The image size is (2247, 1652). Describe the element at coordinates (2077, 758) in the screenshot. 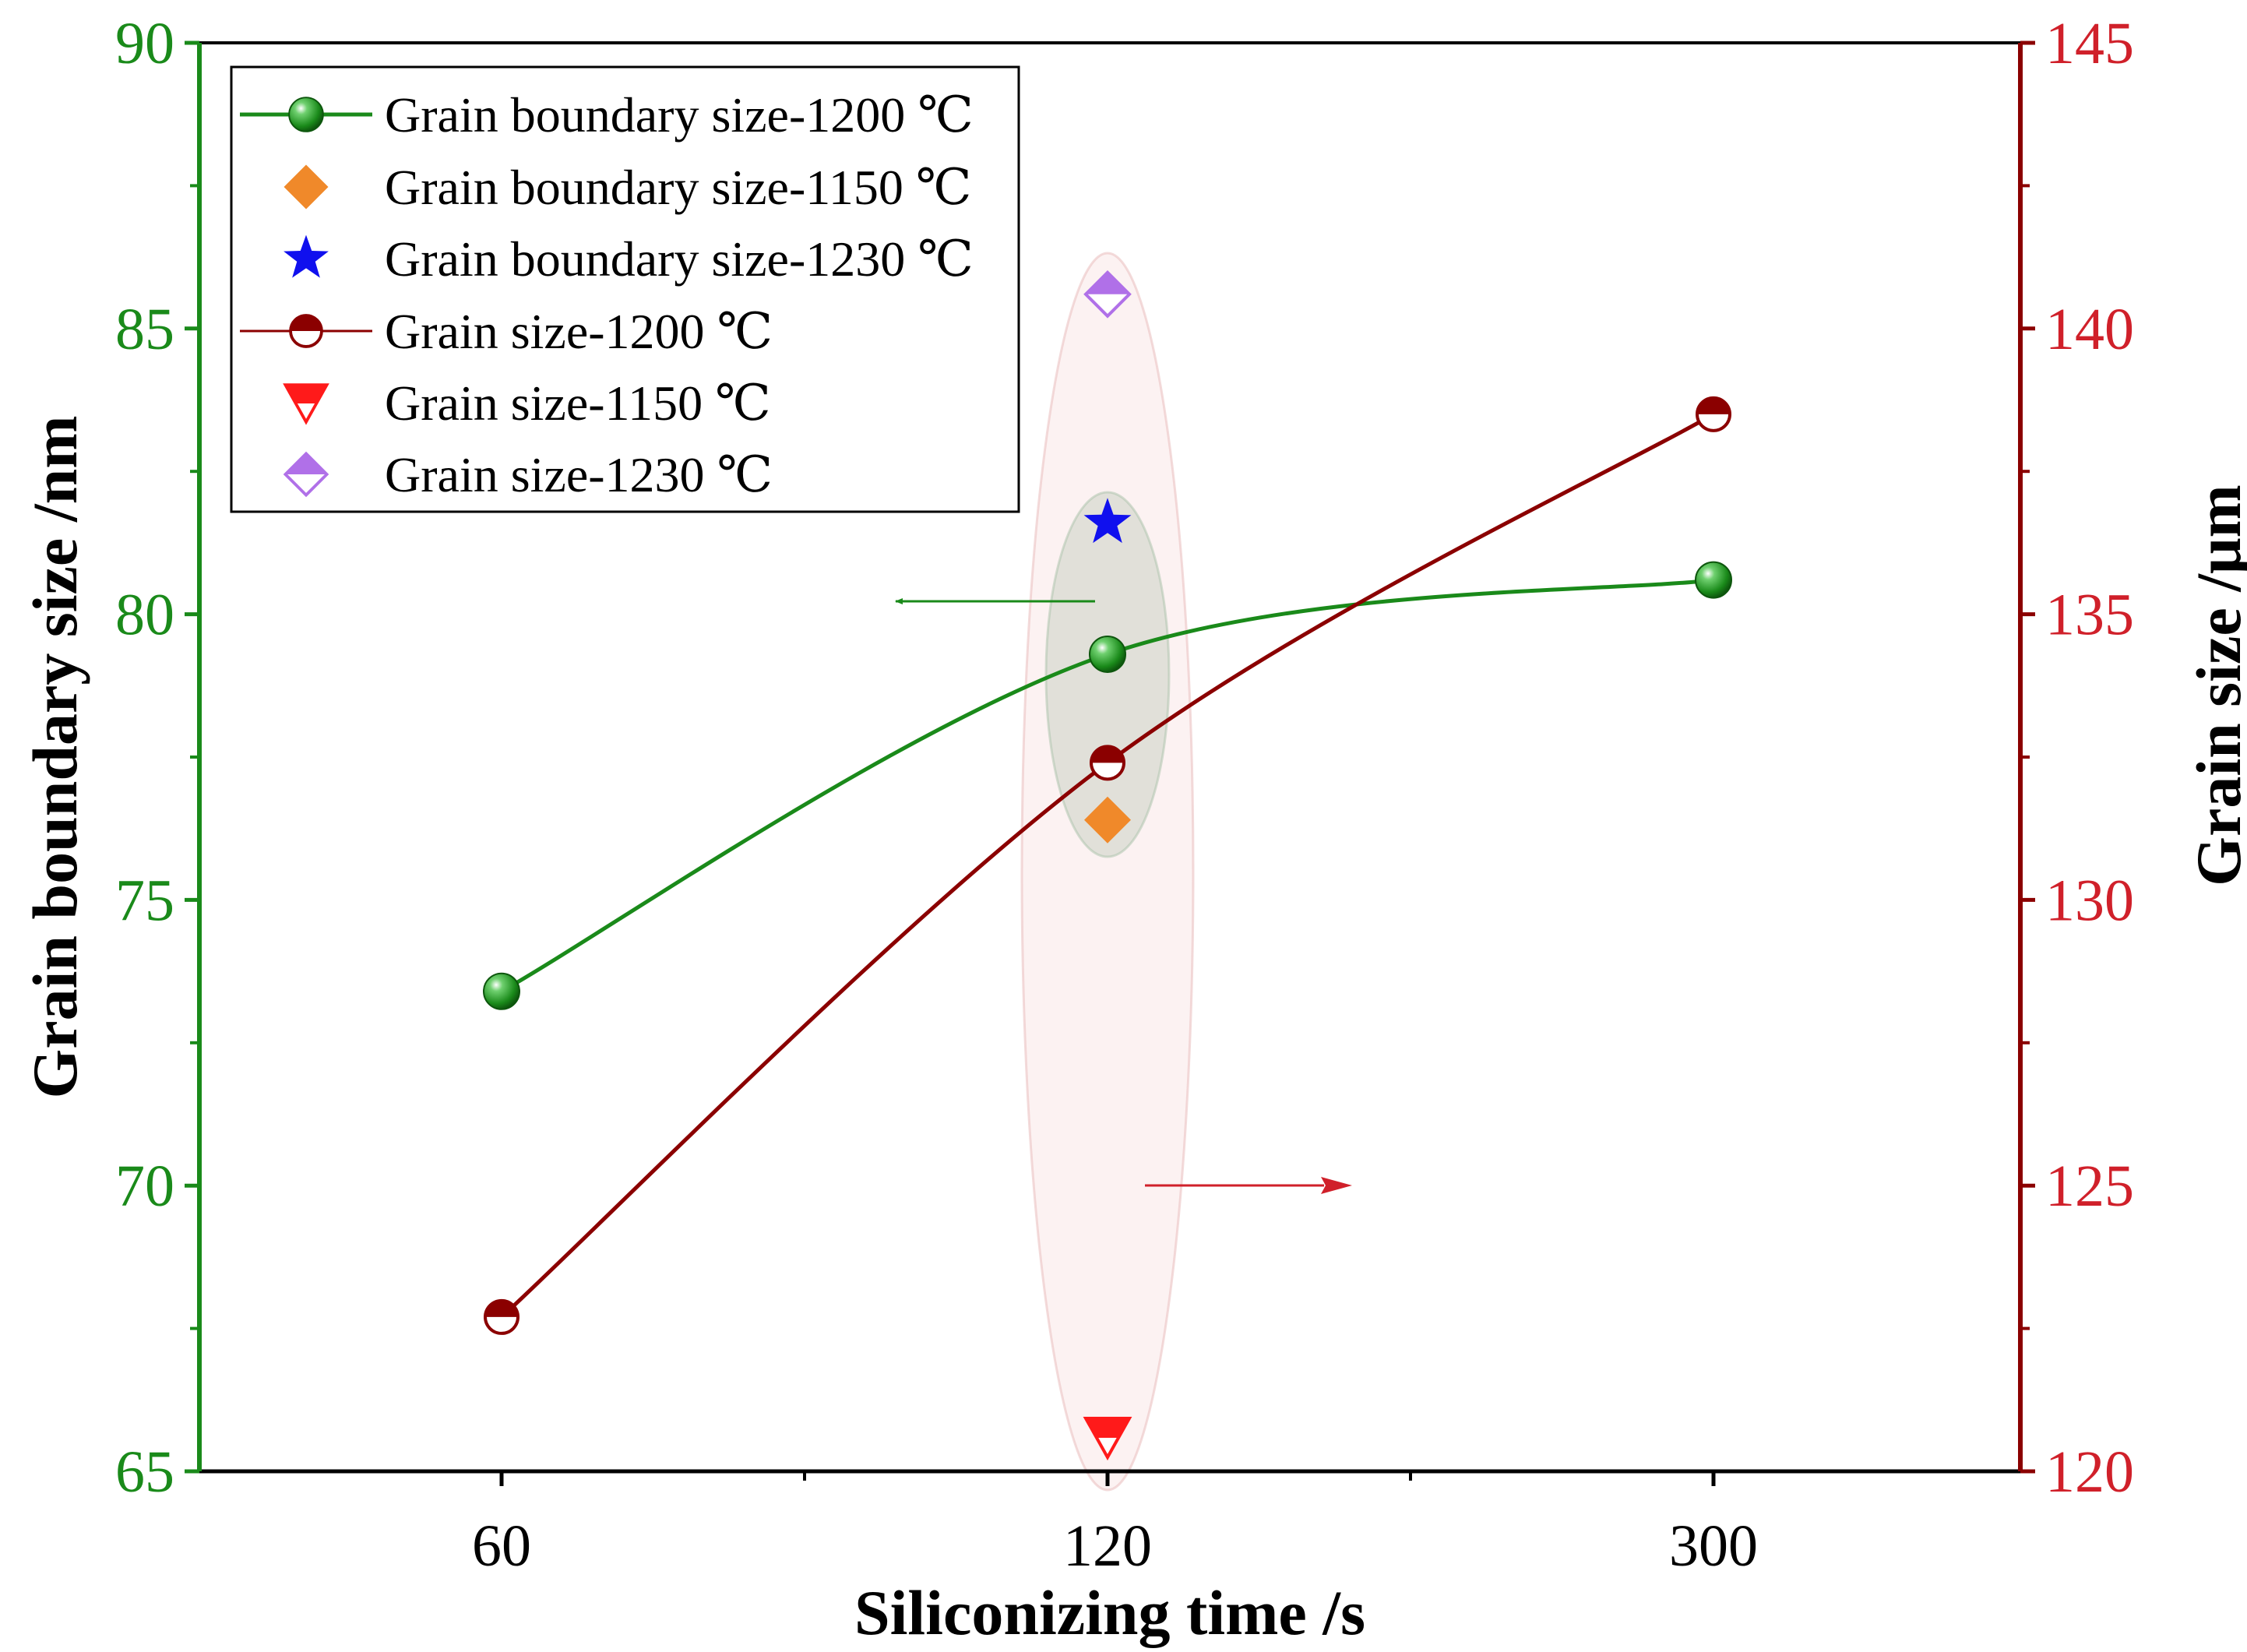

I see `right-y-ticks: 120 125 130 135 140 145` at that location.